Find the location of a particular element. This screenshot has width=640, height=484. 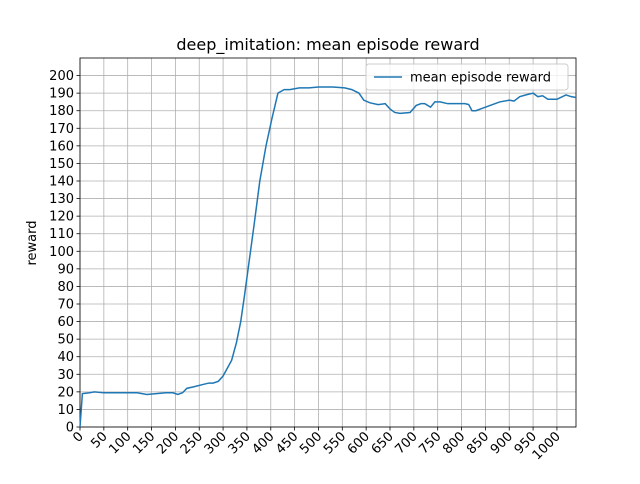

y-tick-label: 150 is located at coordinates (61, 164).